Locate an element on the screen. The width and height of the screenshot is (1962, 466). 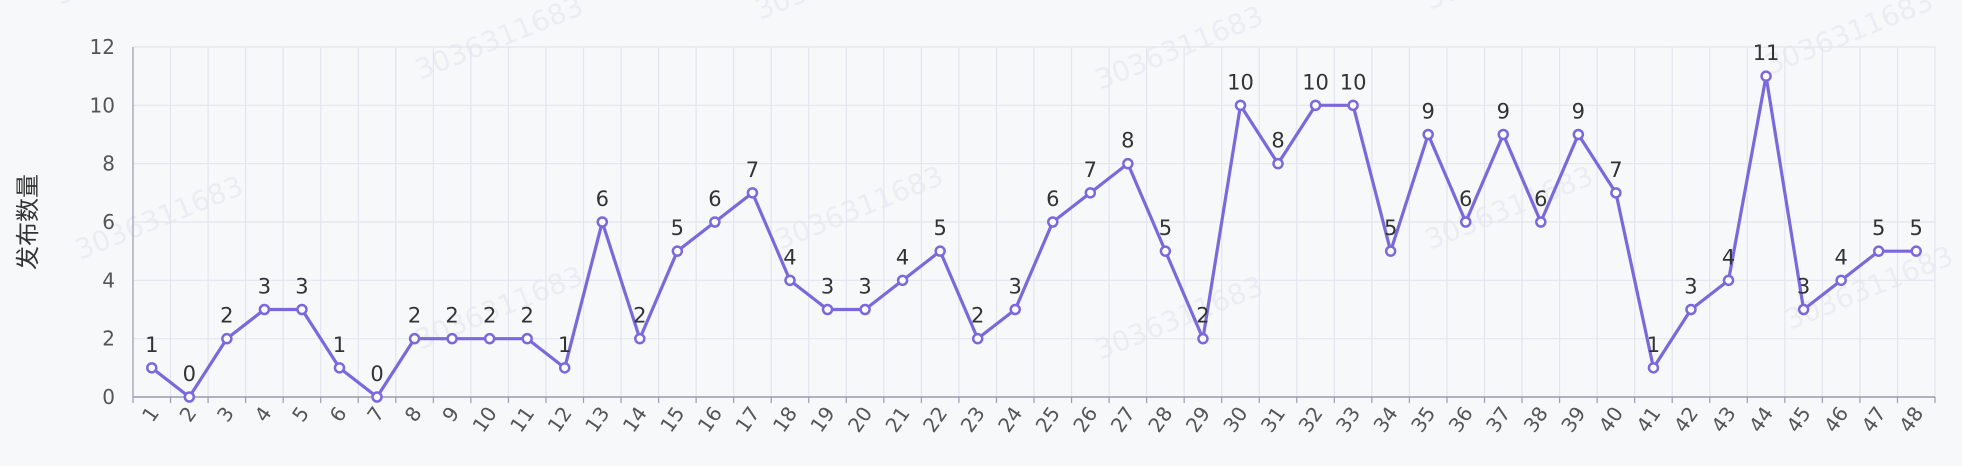
x-tick-label: 20 is located at coordinates (860, 419).